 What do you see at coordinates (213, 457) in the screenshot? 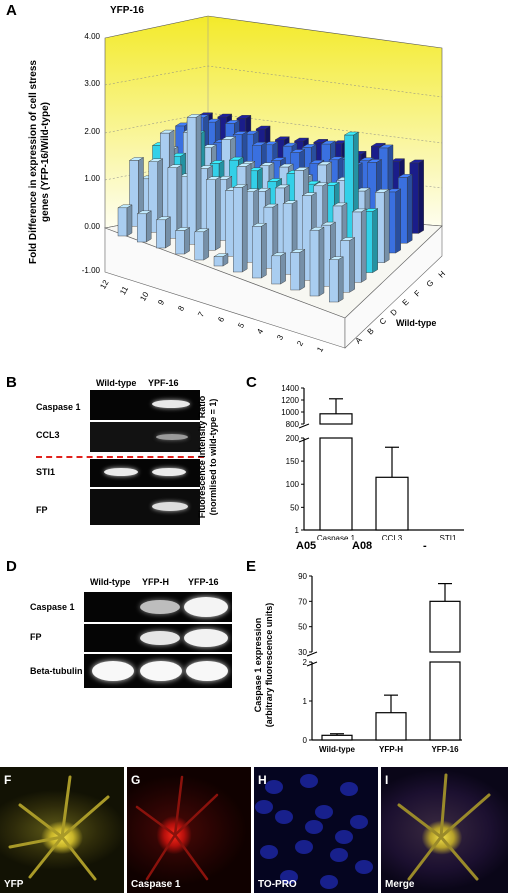
I see `panel-c-ylabel-line2: (normlised to wild-type = 1)` at bounding box center [213, 457].